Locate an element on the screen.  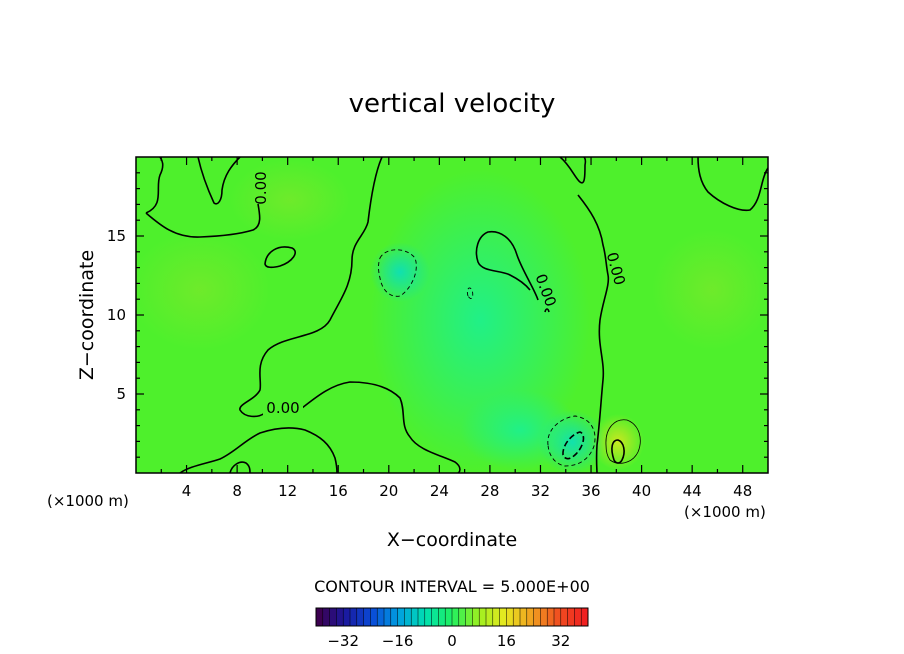
contour-lines-negative-strong is located at coordinates (573, 445).